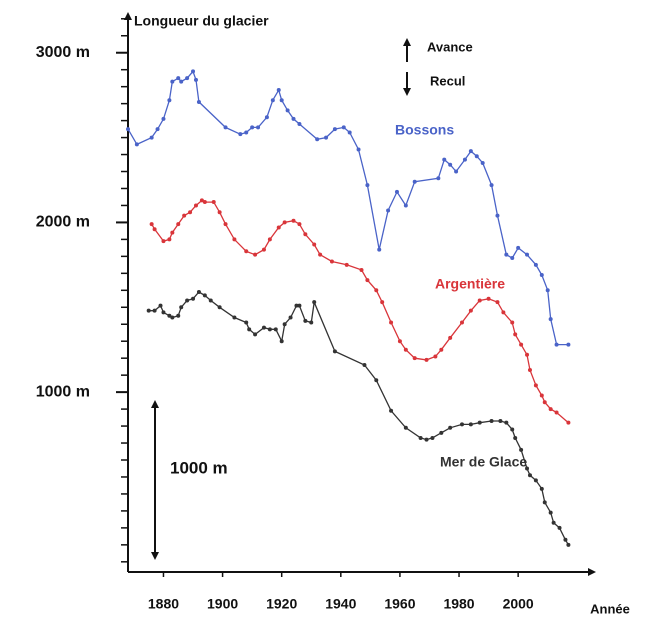  I want to click on y-tick-label: 3000 m, so click(63, 52).